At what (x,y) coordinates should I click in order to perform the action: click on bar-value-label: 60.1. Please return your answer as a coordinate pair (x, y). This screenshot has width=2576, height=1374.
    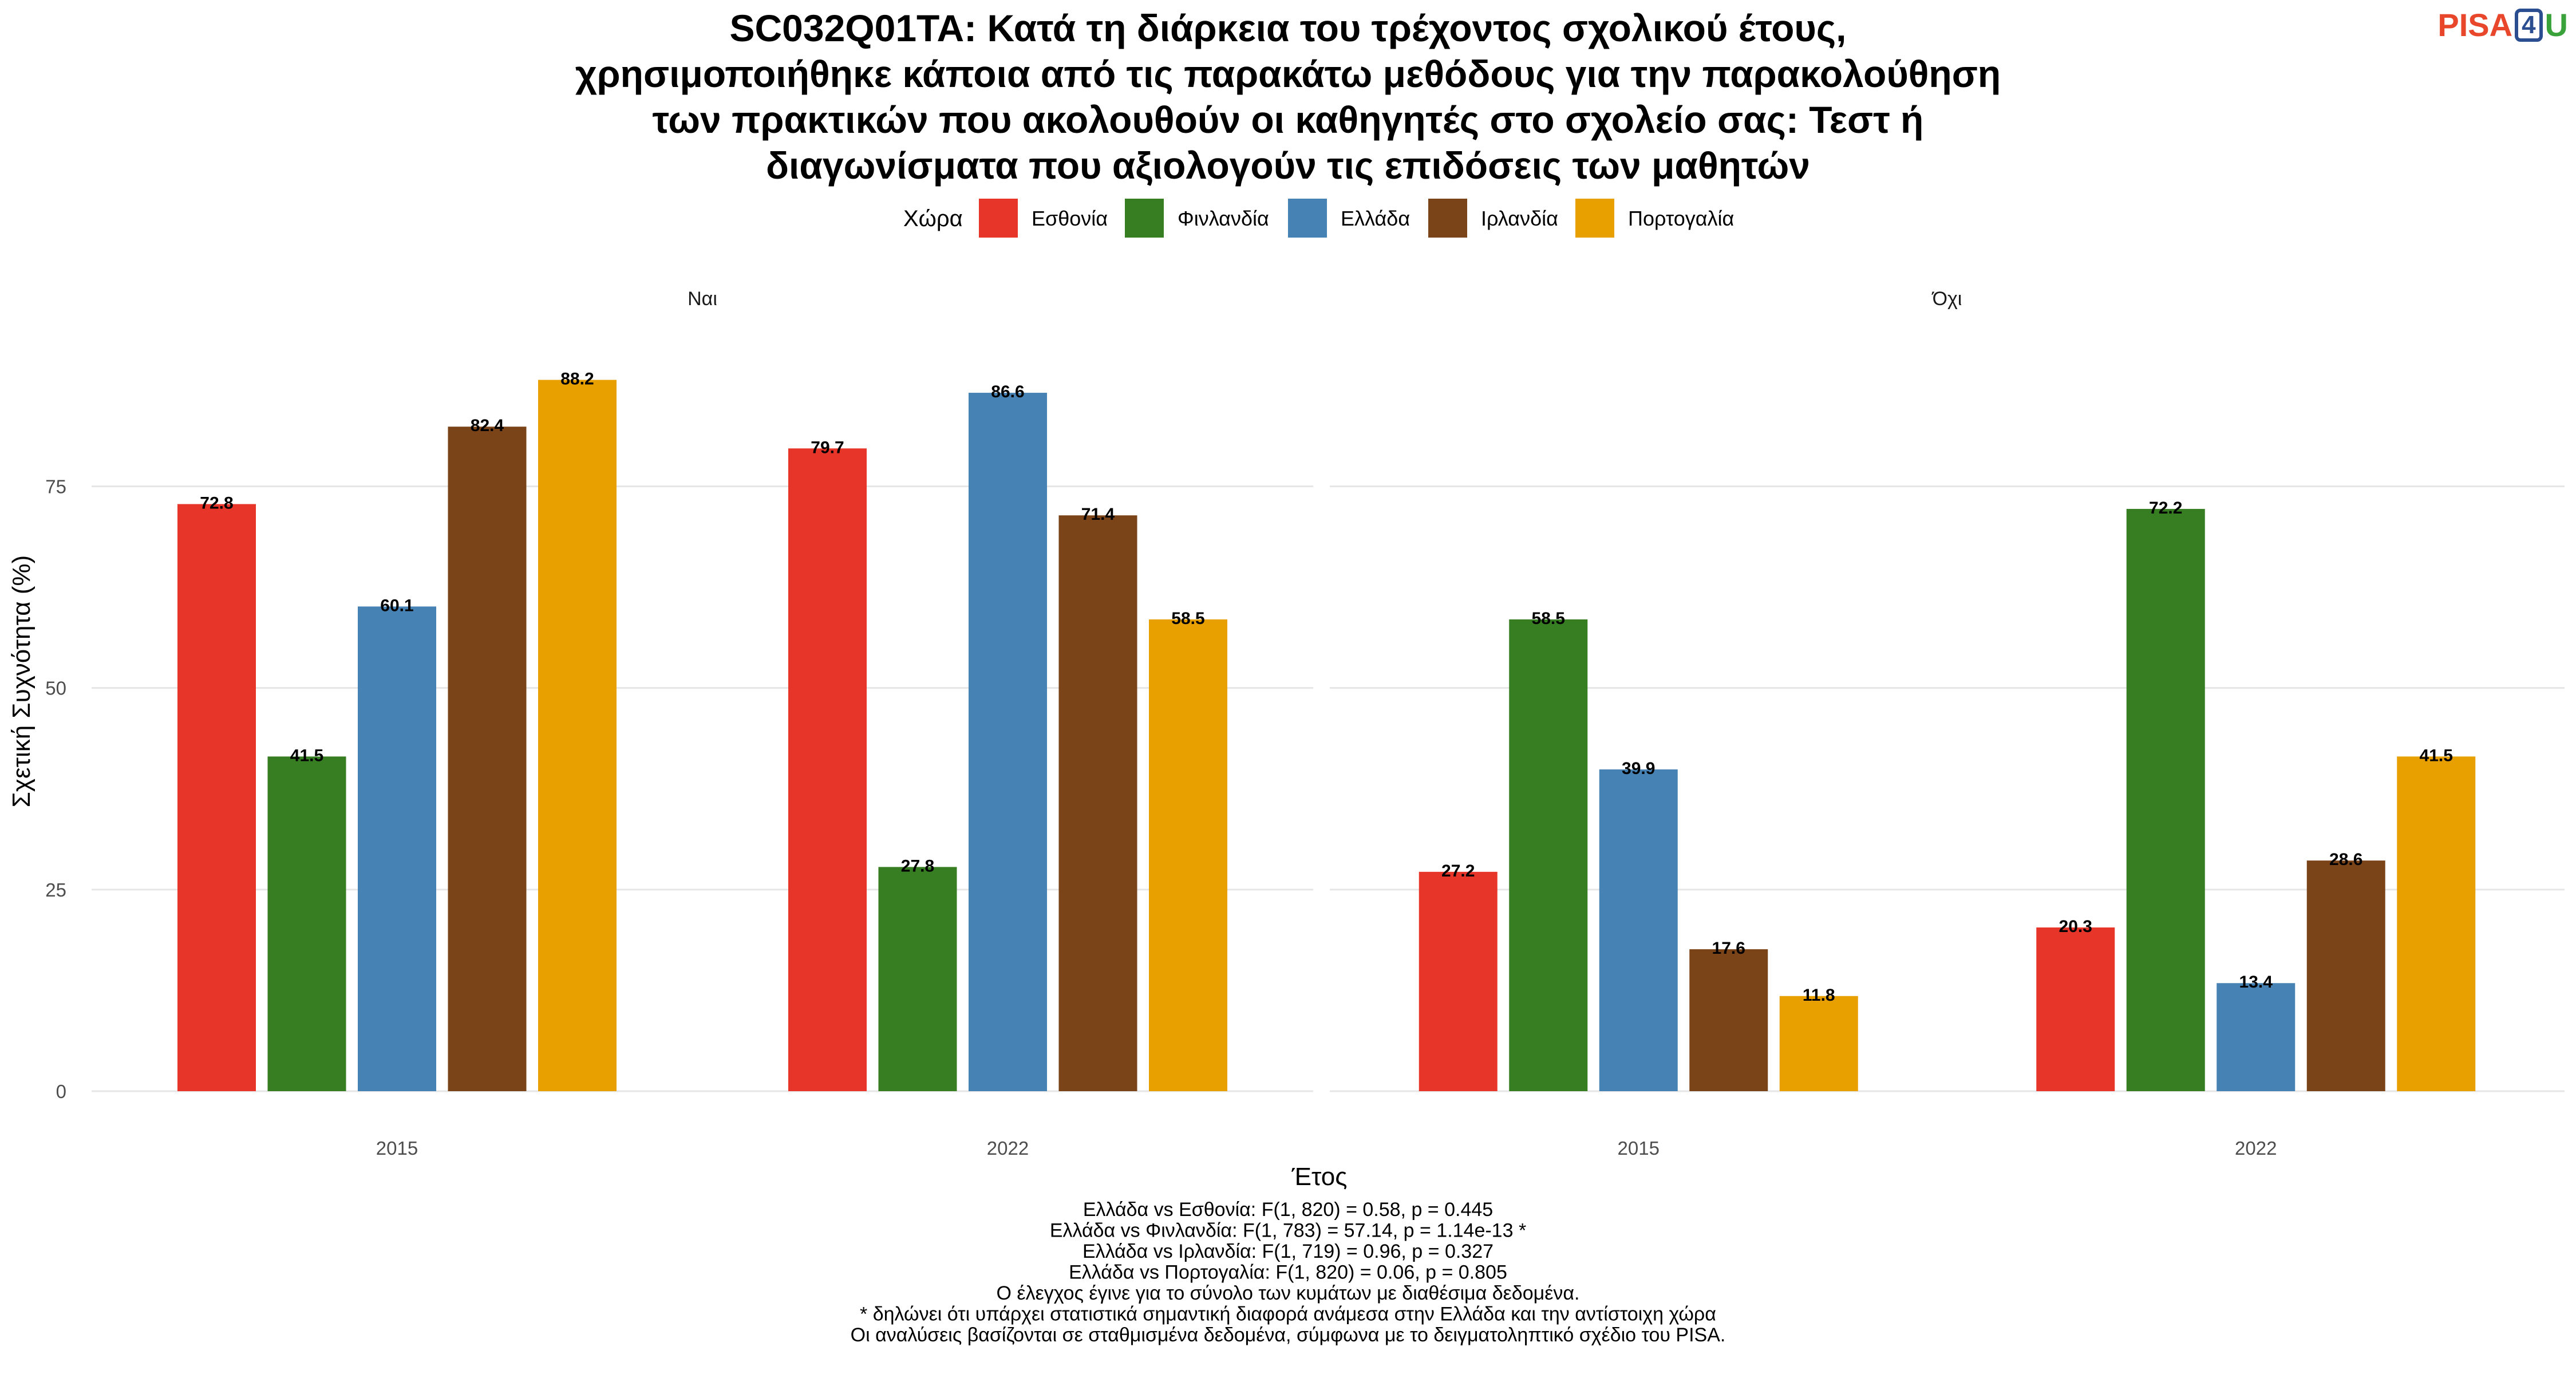
    Looking at the image, I should click on (396, 605).